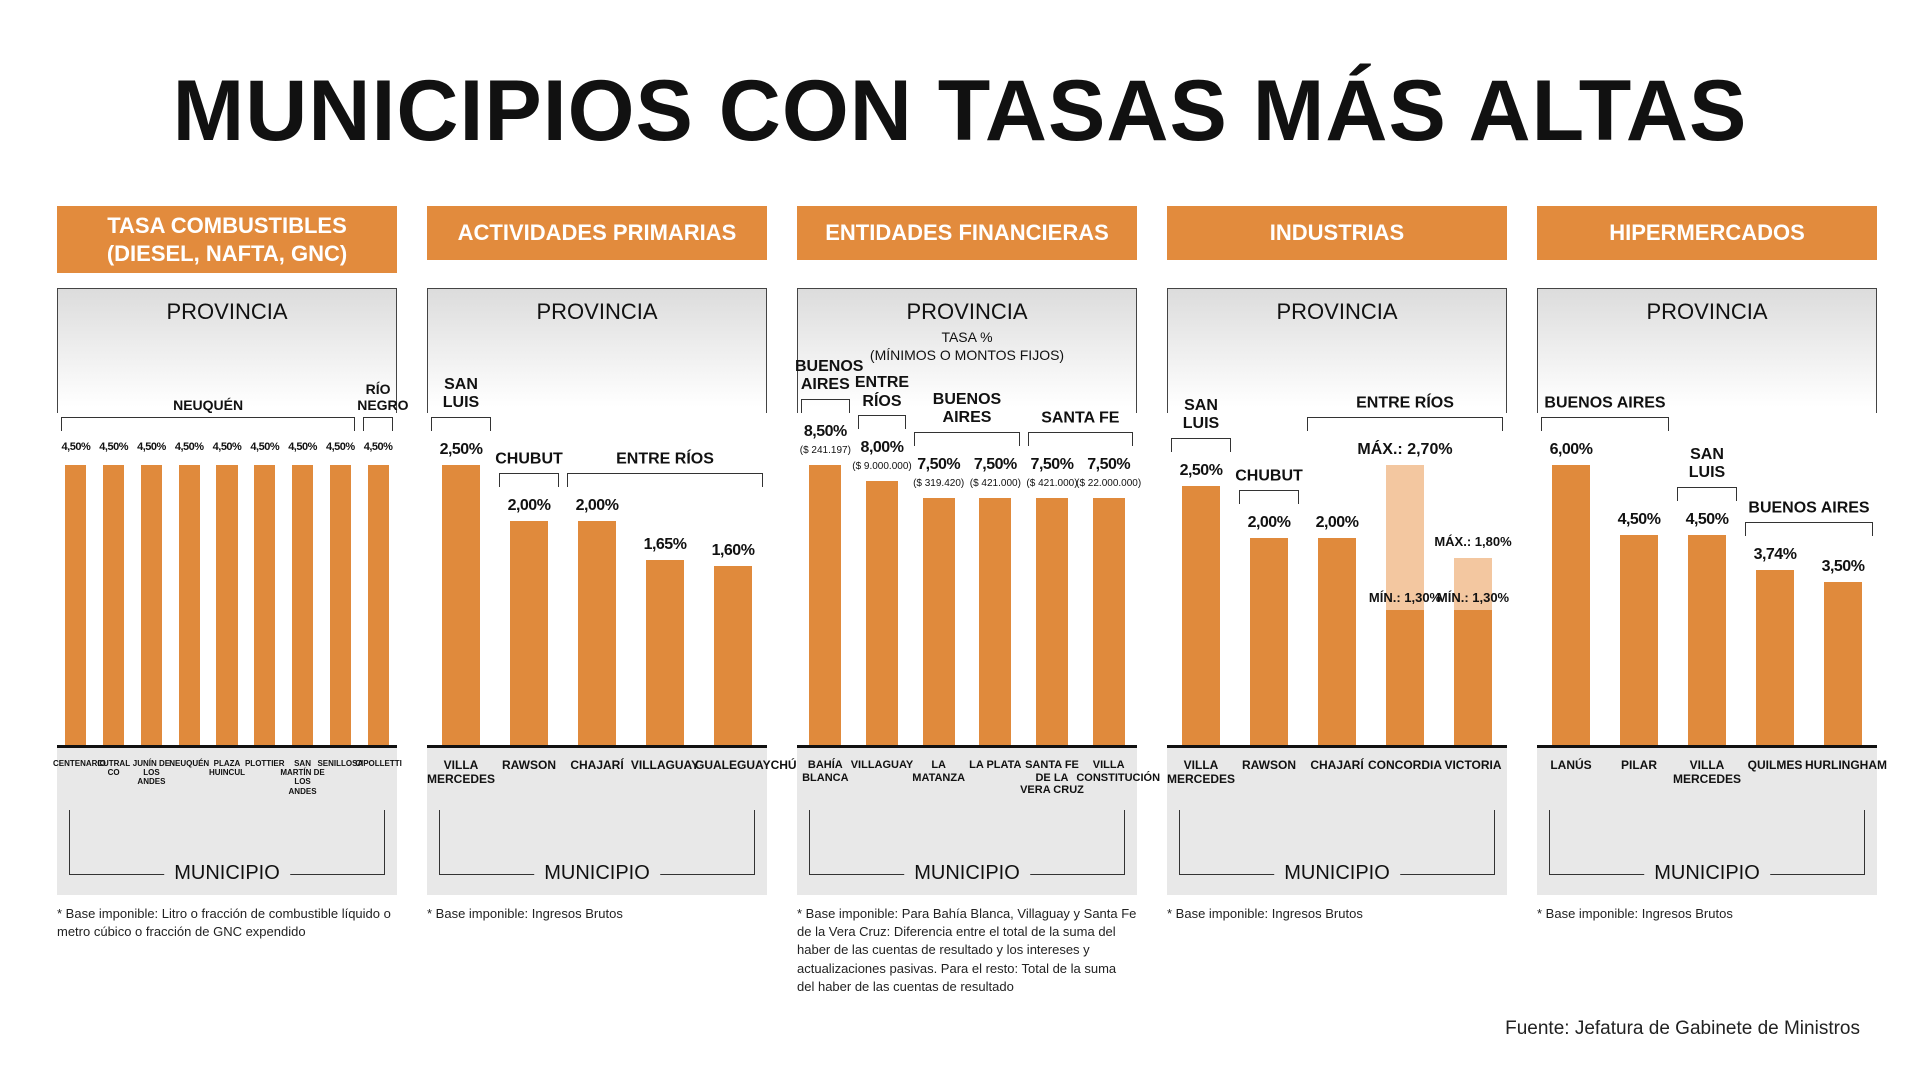  What do you see at coordinates (529, 765) in the screenshot?
I see `category-label: RAWSON` at bounding box center [529, 765].